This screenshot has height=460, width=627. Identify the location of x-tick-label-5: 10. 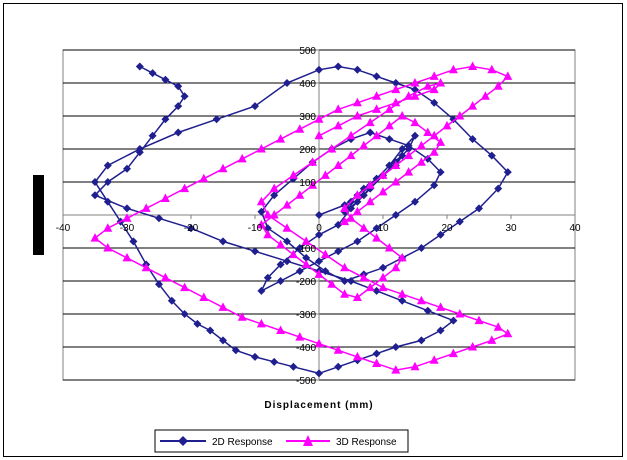
(383, 228).